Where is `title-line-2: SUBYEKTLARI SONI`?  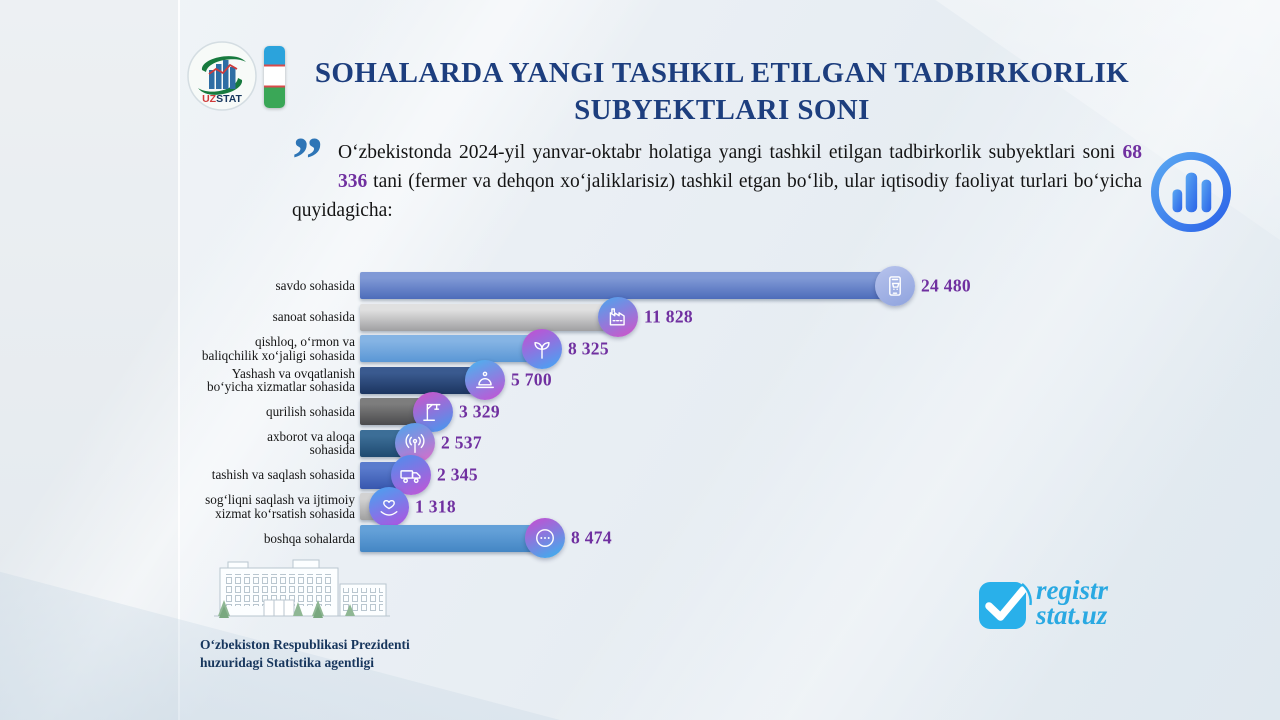
title-line-2: SUBYEKTLARI SONI is located at coordinates (722, 110).